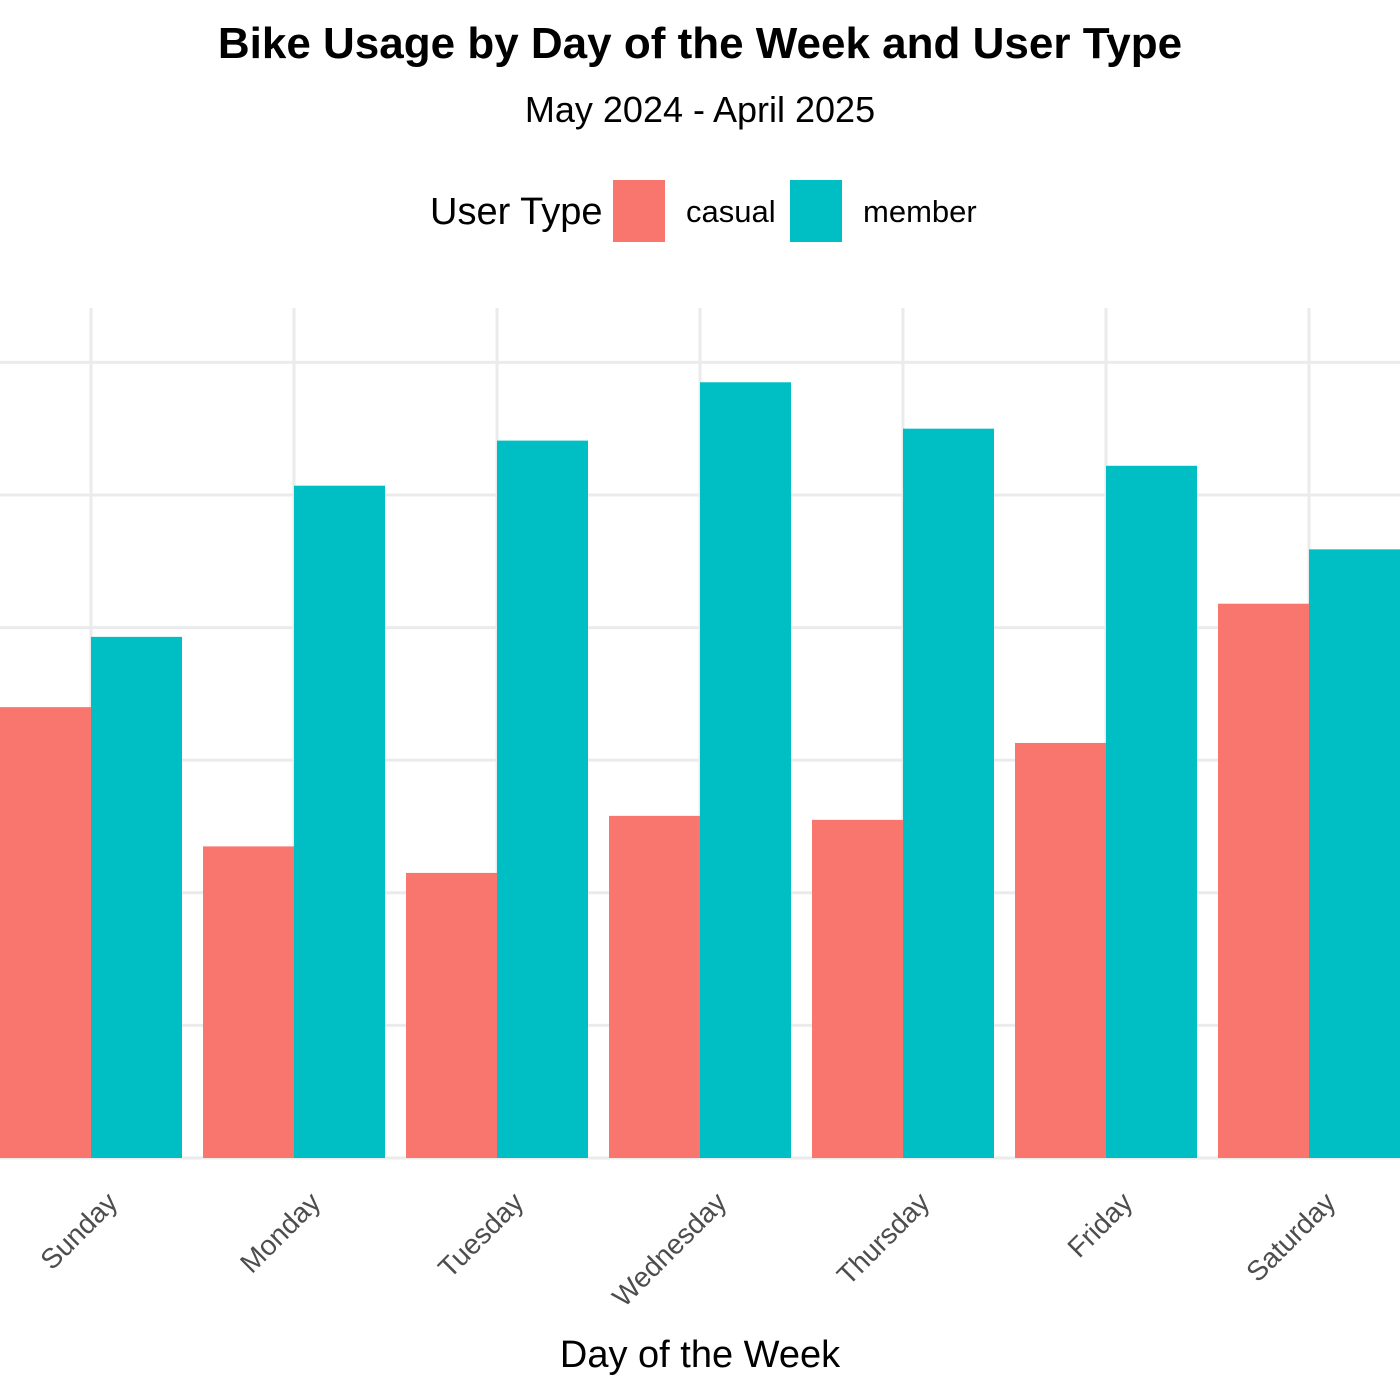 The width and height of the screenshot is (1400, 1400). Describe the element at coordinates (1354, 853) in the screenshot. I see `bar-member-saturday` at that location.